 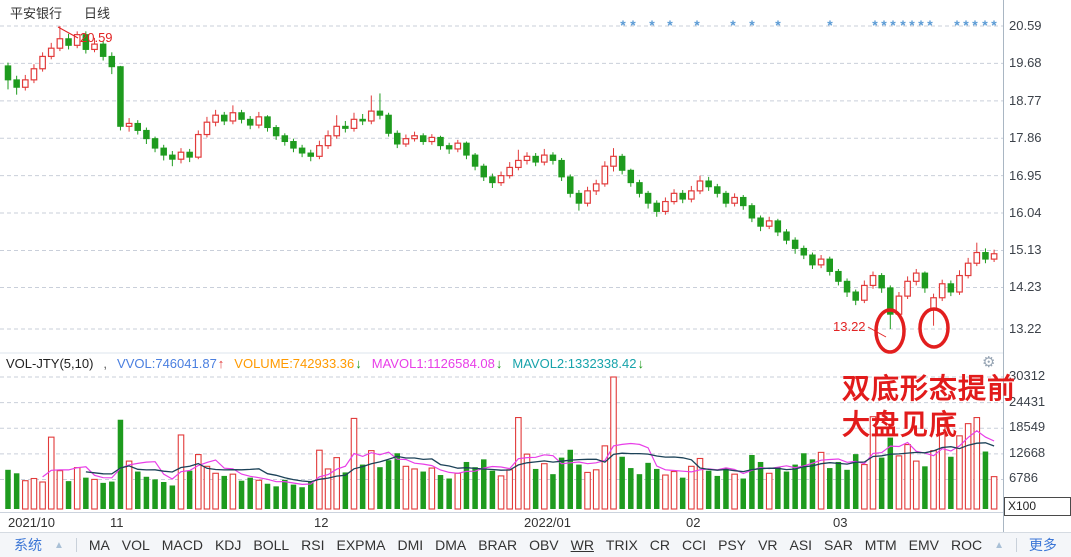 I want to click on x-axis-label: 02, so click(x=693, y=522).